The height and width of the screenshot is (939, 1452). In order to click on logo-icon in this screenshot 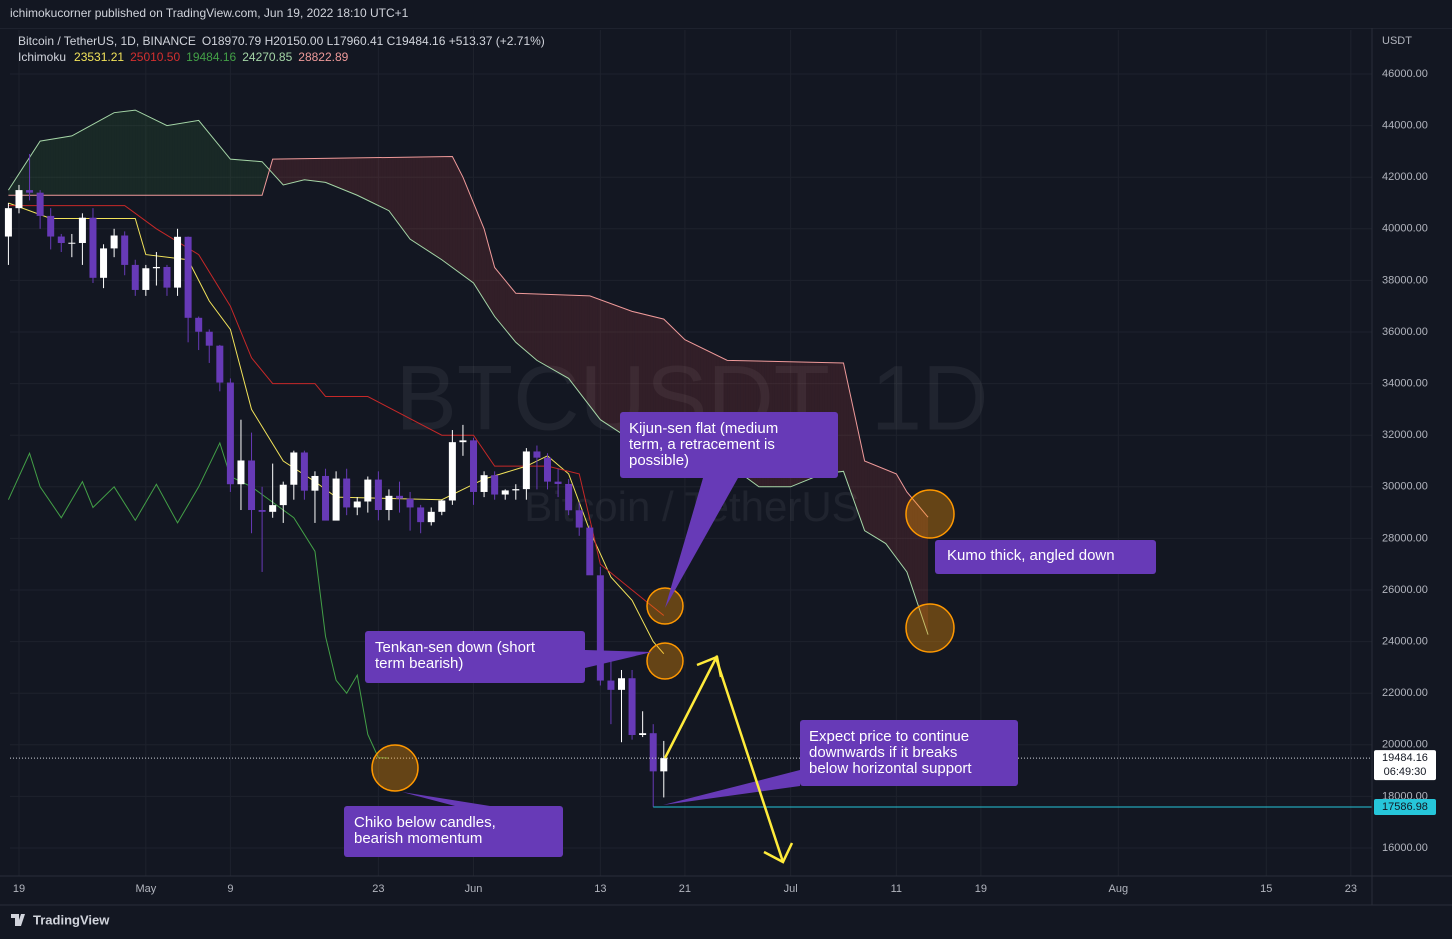, I will do `click(18, 920)`.